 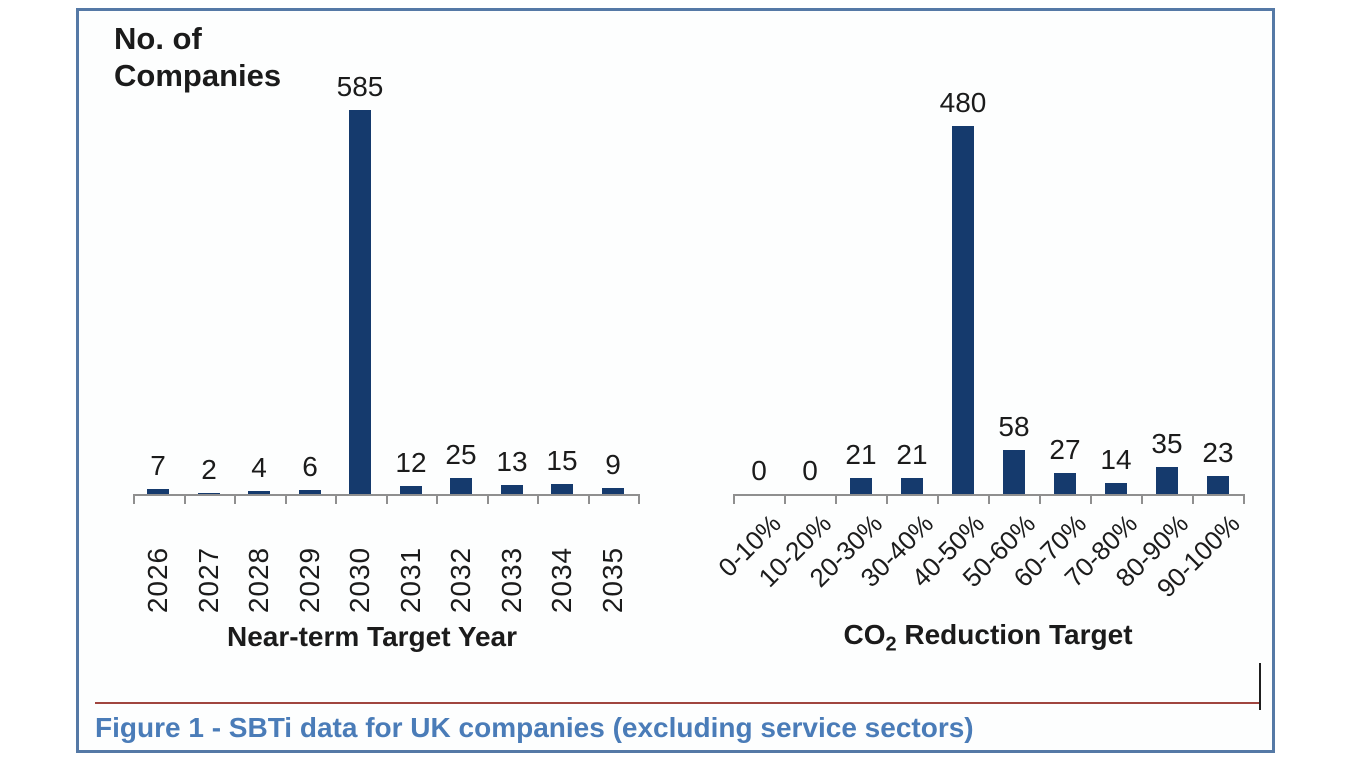 What do you see at coordinates (613, 491) in the screenshot?
I see `bar-2035` at bounding box center [613, 491].